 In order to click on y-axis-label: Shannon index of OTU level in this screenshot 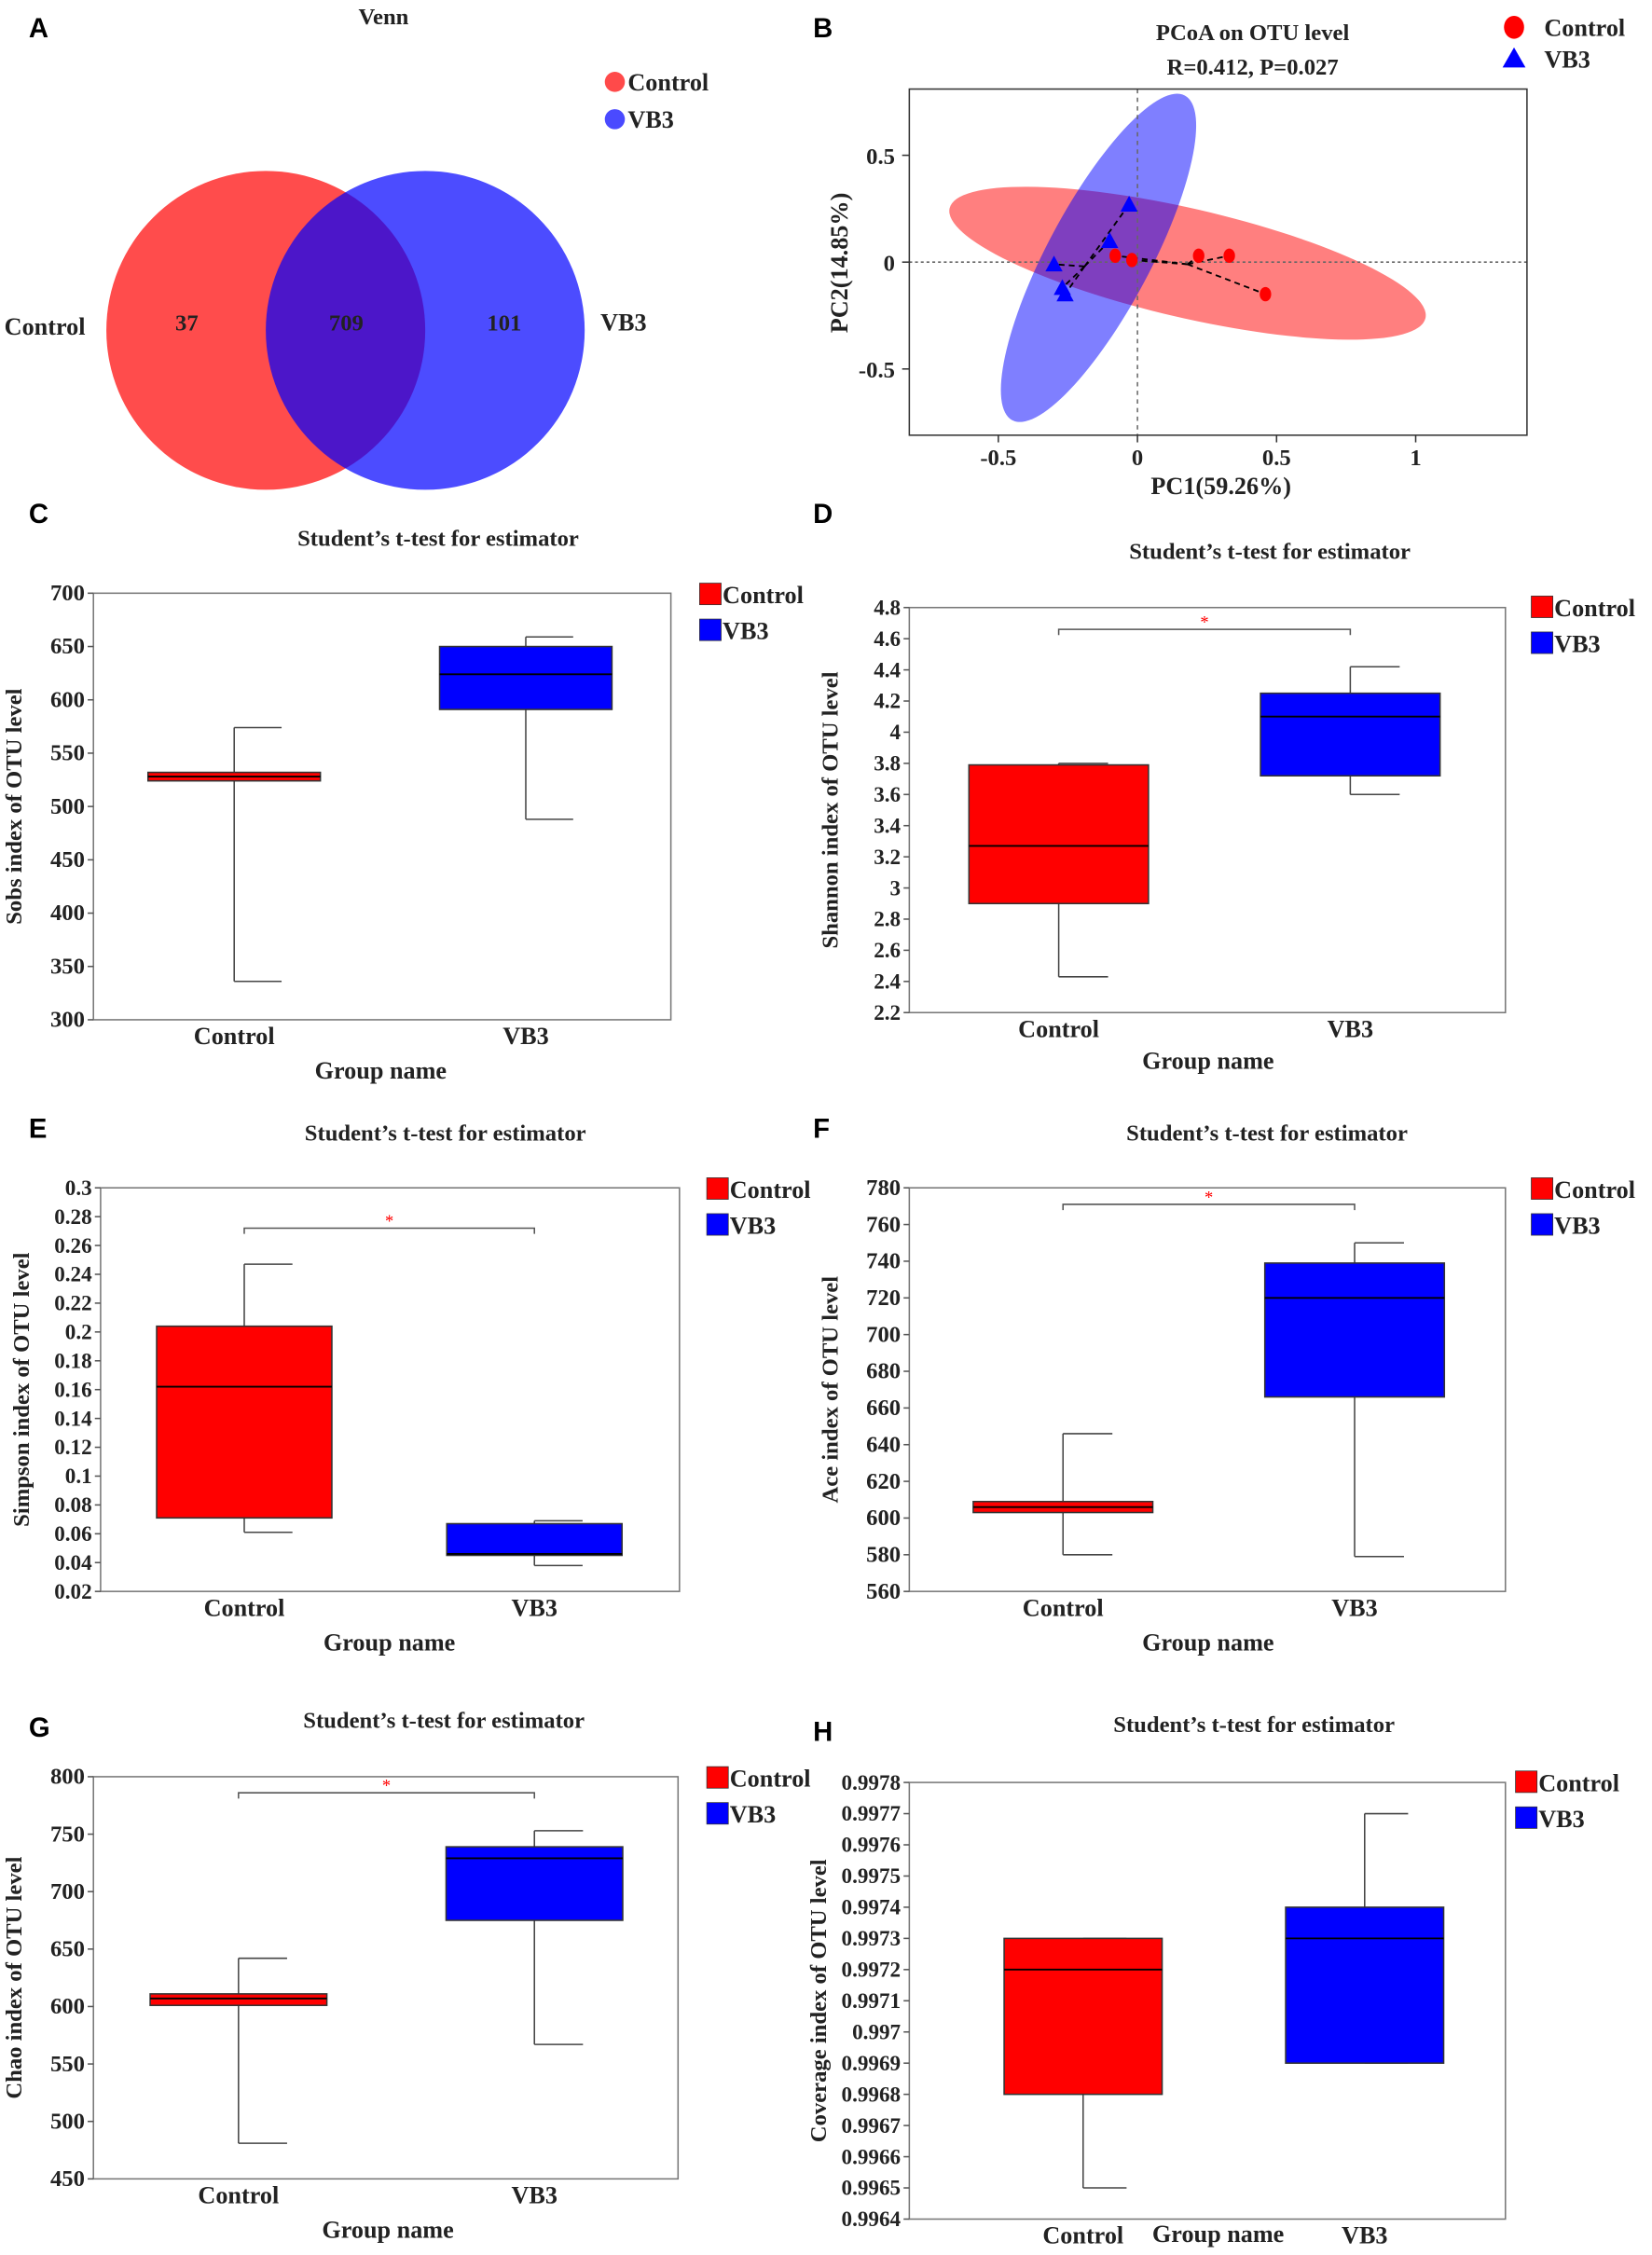, I will do `click(831, 809)`.